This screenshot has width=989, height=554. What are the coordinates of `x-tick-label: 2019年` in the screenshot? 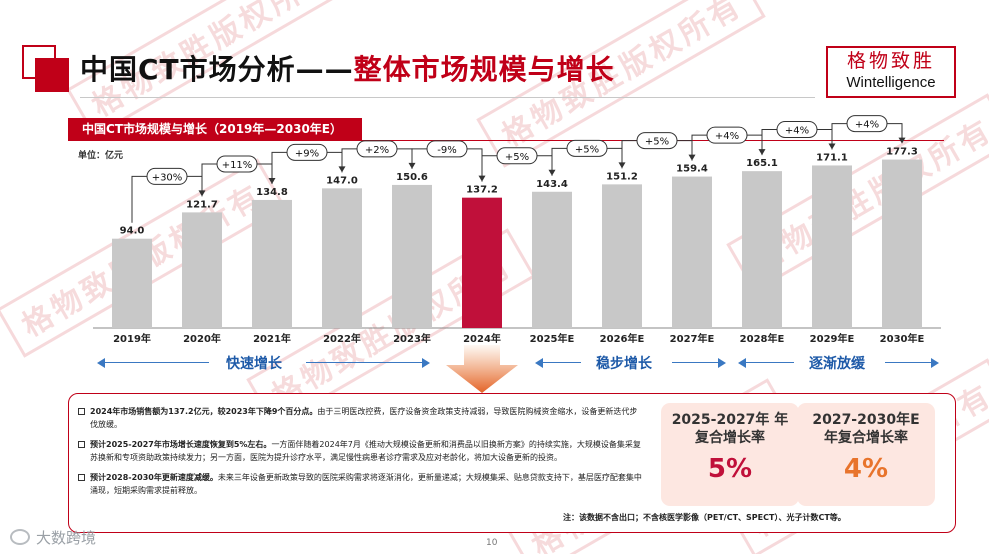 It's located at (132, 338).